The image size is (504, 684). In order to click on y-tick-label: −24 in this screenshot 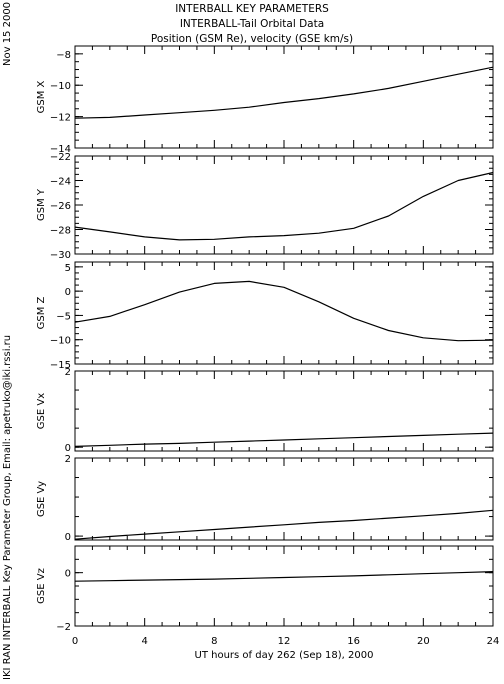, I will do `click(60, 182)`.